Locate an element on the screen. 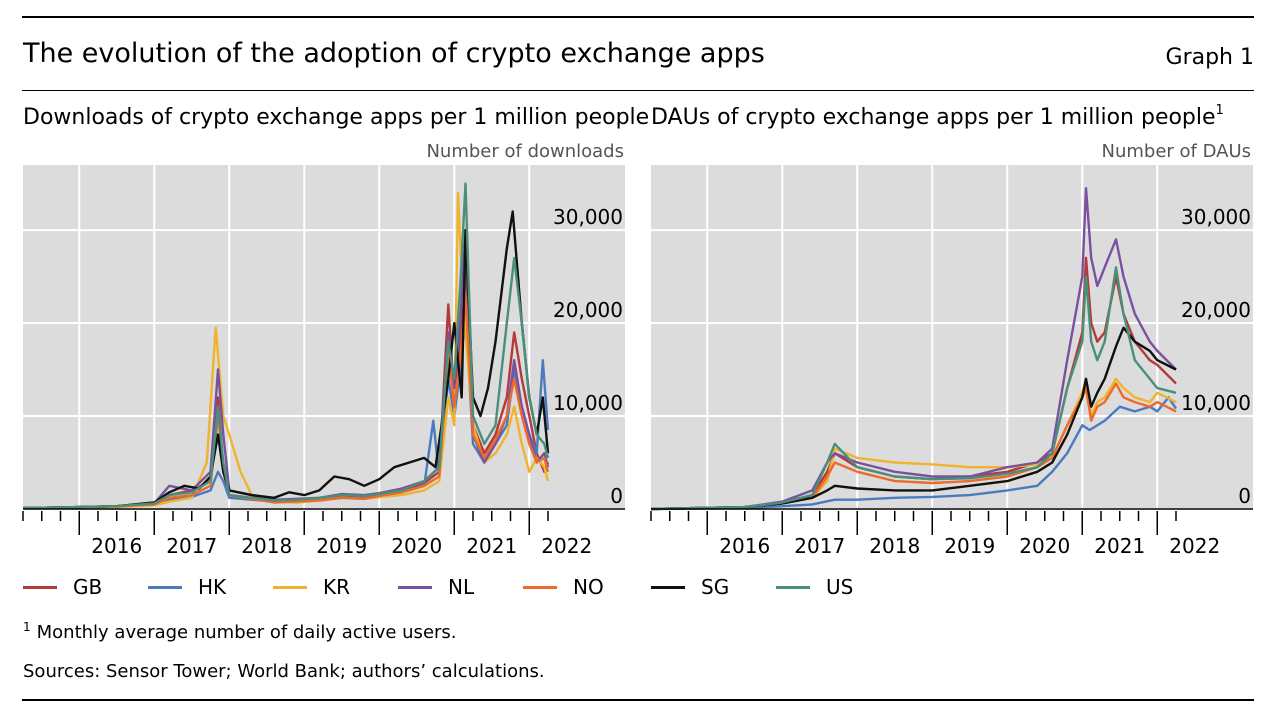  top-rule is located at coordinates (638, 17).